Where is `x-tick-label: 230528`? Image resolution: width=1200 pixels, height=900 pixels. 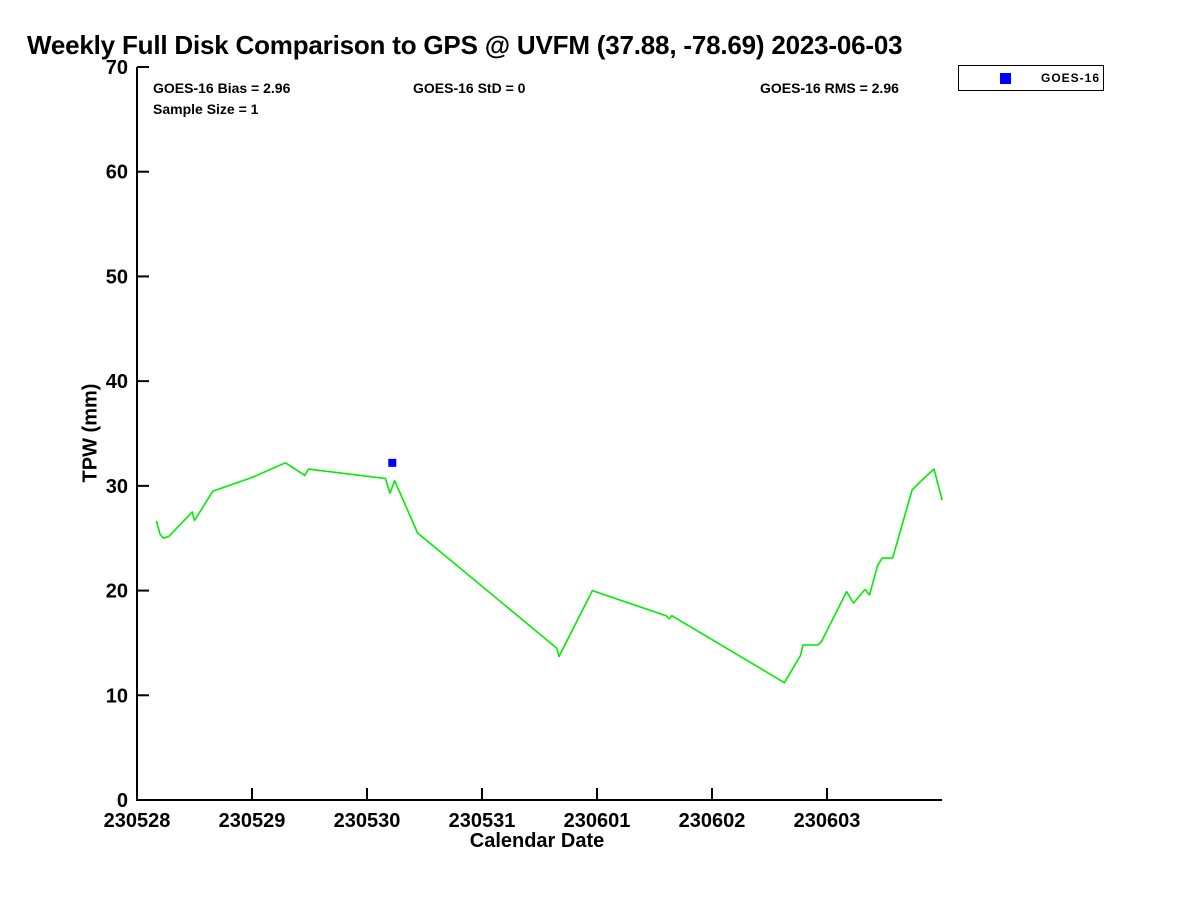
x-tick-label: 230528 is located at coordinates (137, 821).